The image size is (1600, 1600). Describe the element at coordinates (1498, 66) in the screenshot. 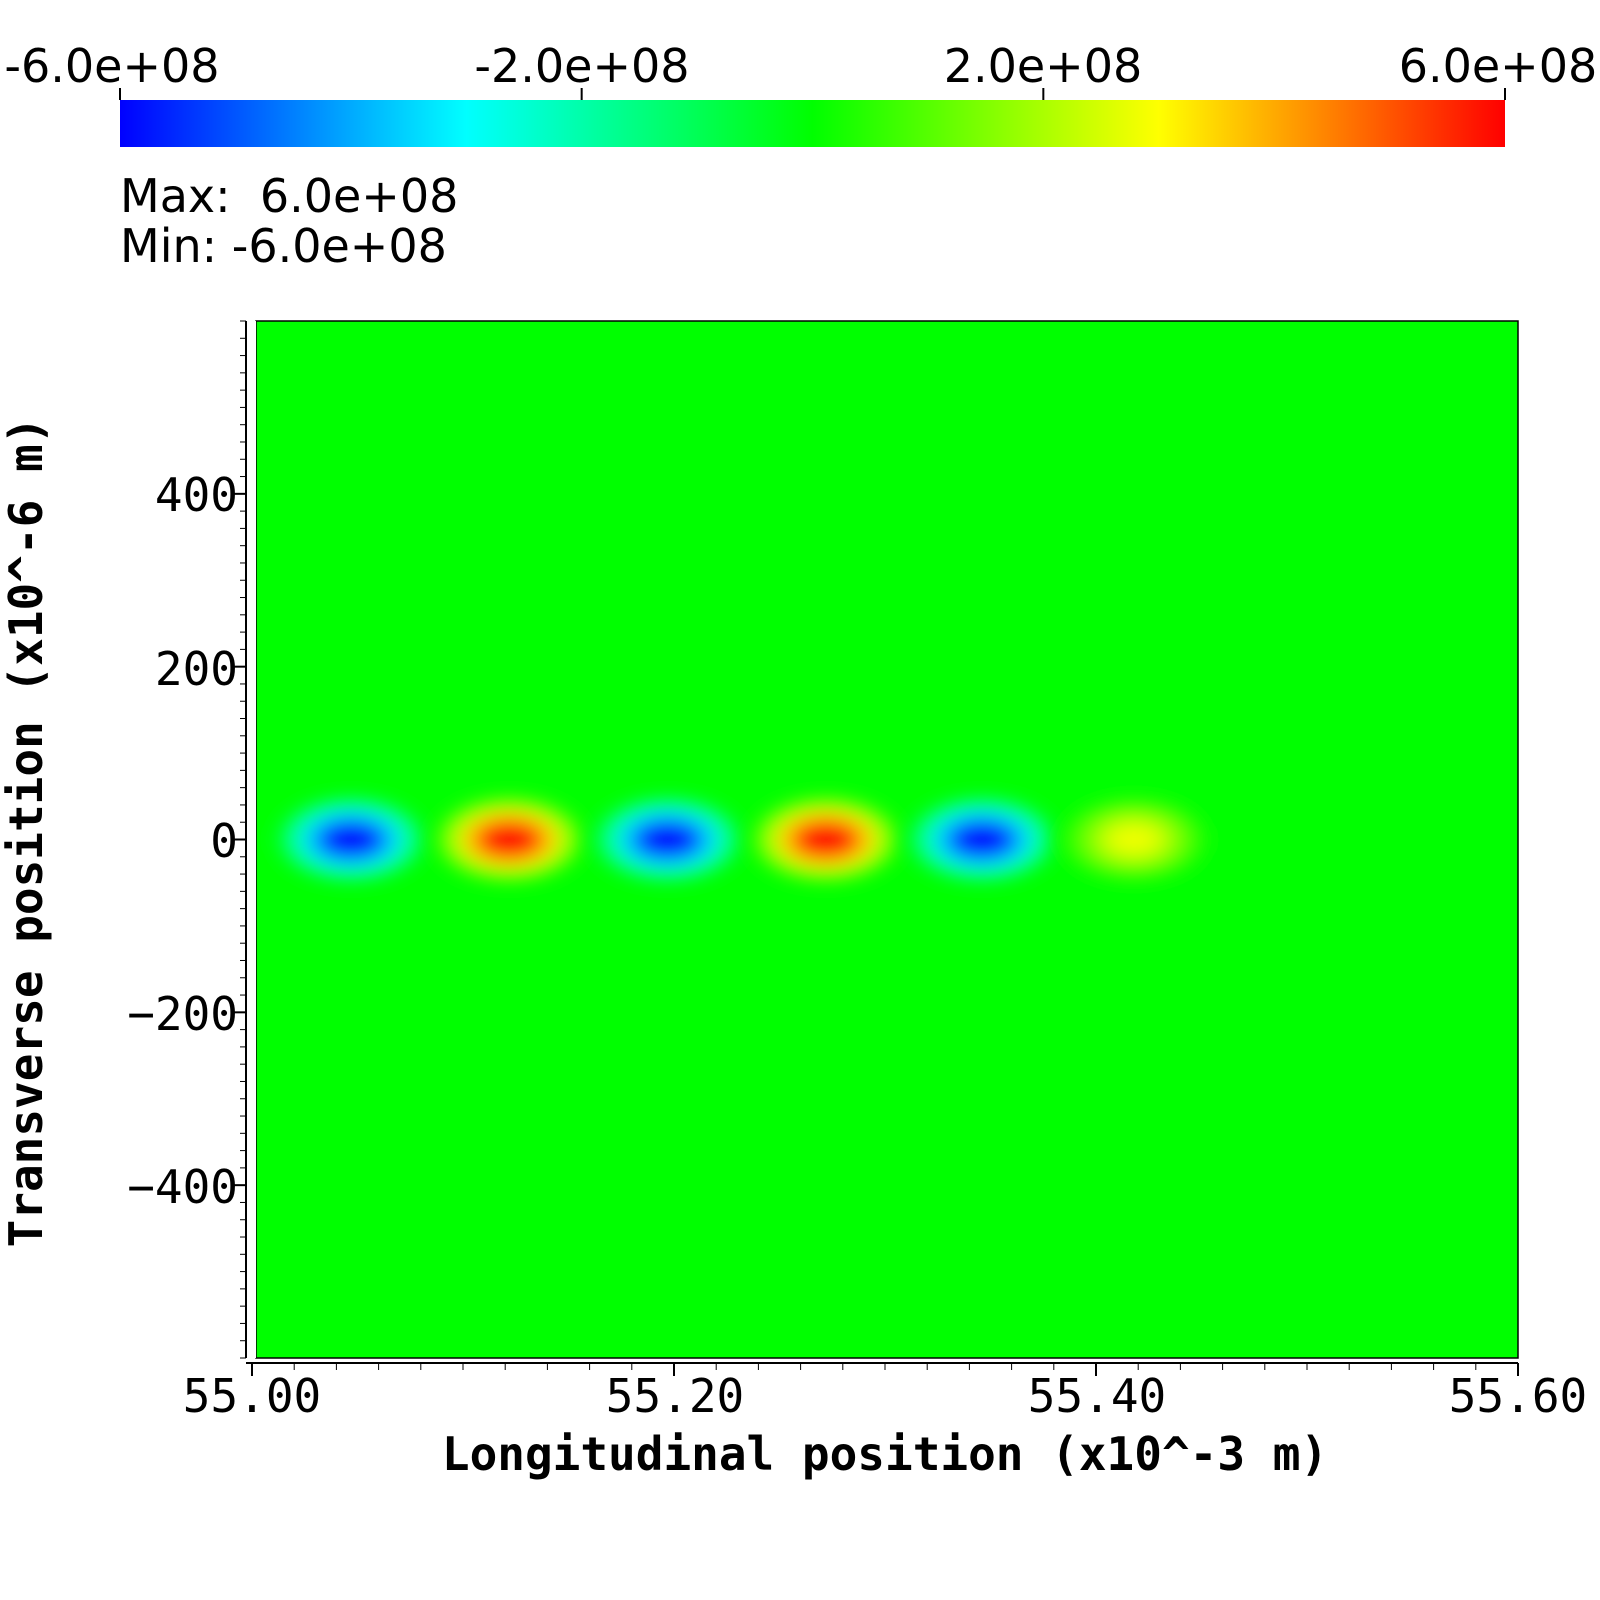

I see `colorbar-tick-label-3: 6.0e+08` at that location.